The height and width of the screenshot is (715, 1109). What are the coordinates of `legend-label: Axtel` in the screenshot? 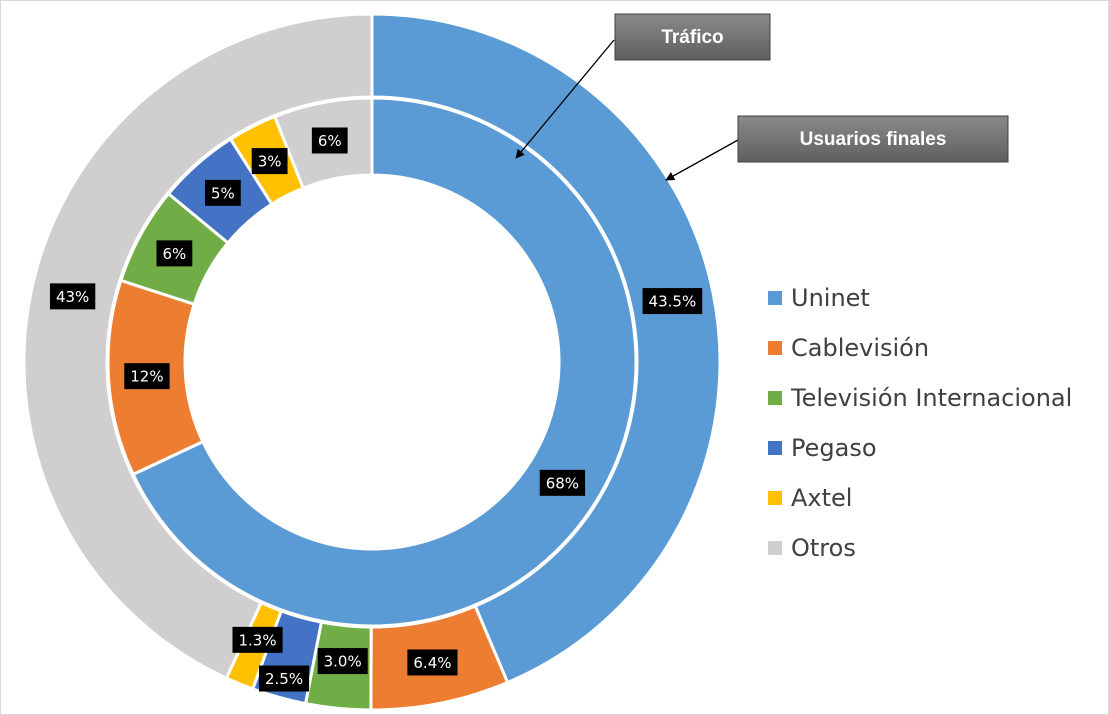 It's located at (821, 498).